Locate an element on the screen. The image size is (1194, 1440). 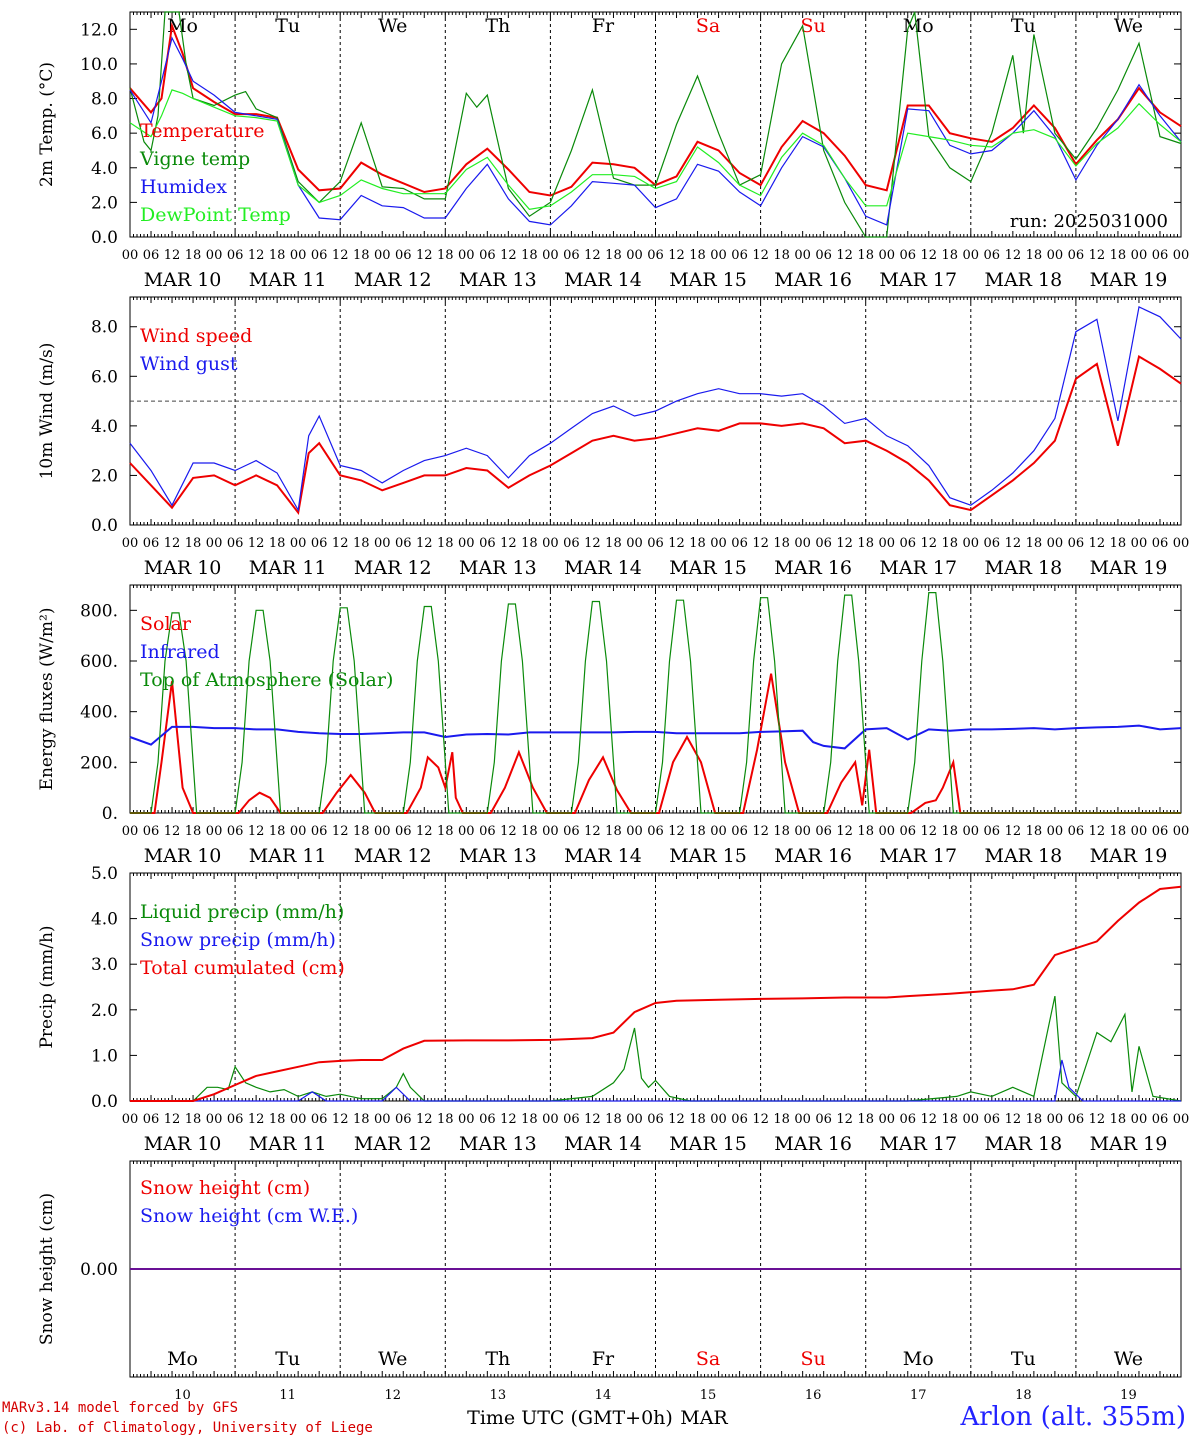
day-name-label: Fr is located at coordinates (603, 1359).